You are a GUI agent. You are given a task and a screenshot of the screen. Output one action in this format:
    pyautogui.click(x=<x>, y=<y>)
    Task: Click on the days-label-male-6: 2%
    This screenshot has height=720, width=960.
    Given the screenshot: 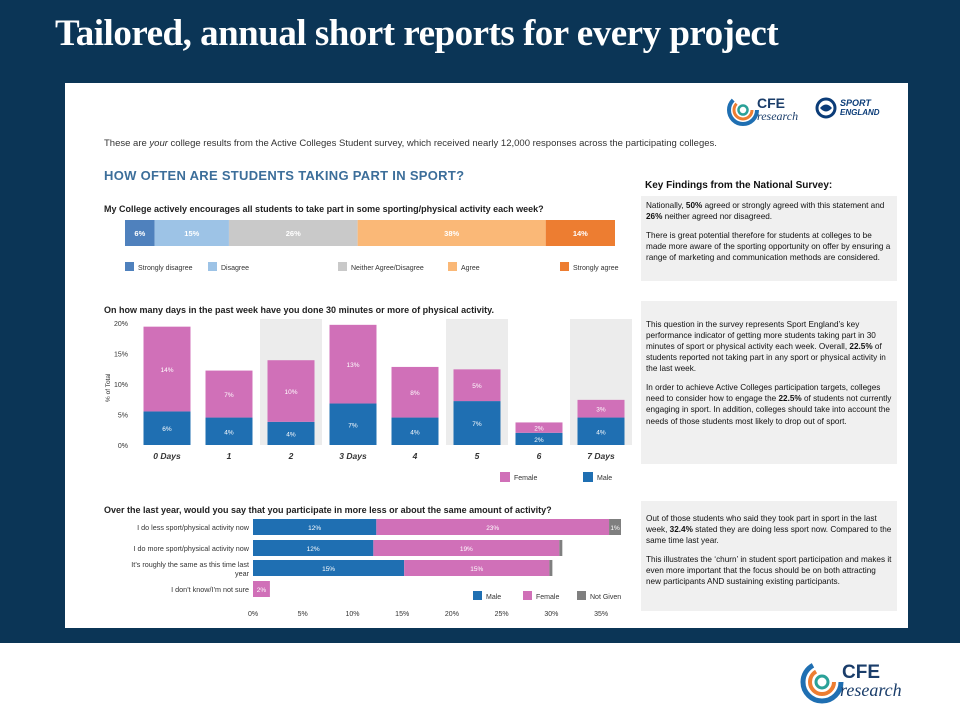 What is the action you would take?
    pyautogui.click(x=539, y=440)
    